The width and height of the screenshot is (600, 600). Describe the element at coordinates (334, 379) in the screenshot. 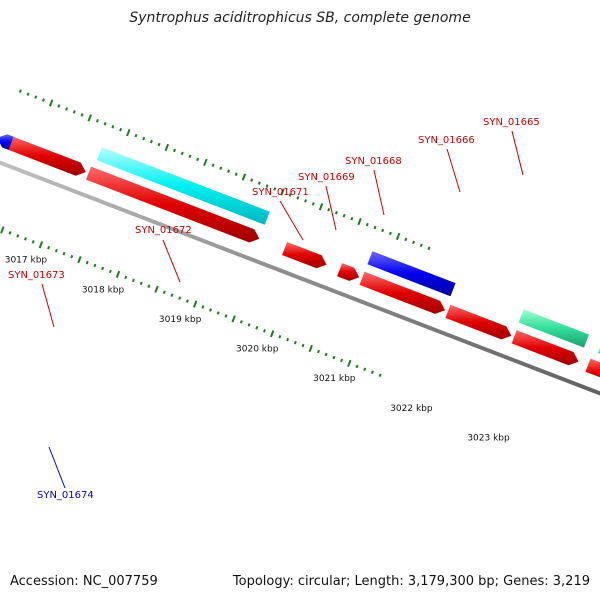

I see `scale-label: 3021 kbp` at that location.